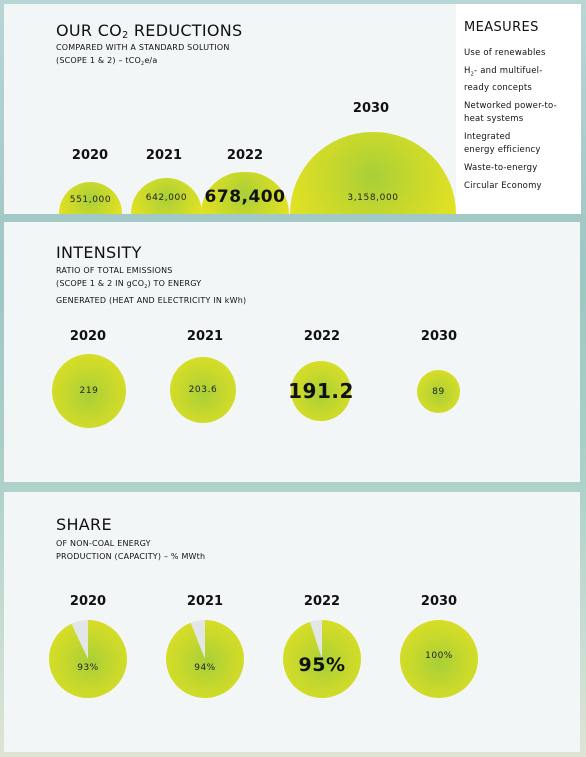  Describe the element at coordinates (131, 556) in the screenshot. I see `share-subtitle-line2: PRODUCTION (CAPACITY) – % MWth` at that location.